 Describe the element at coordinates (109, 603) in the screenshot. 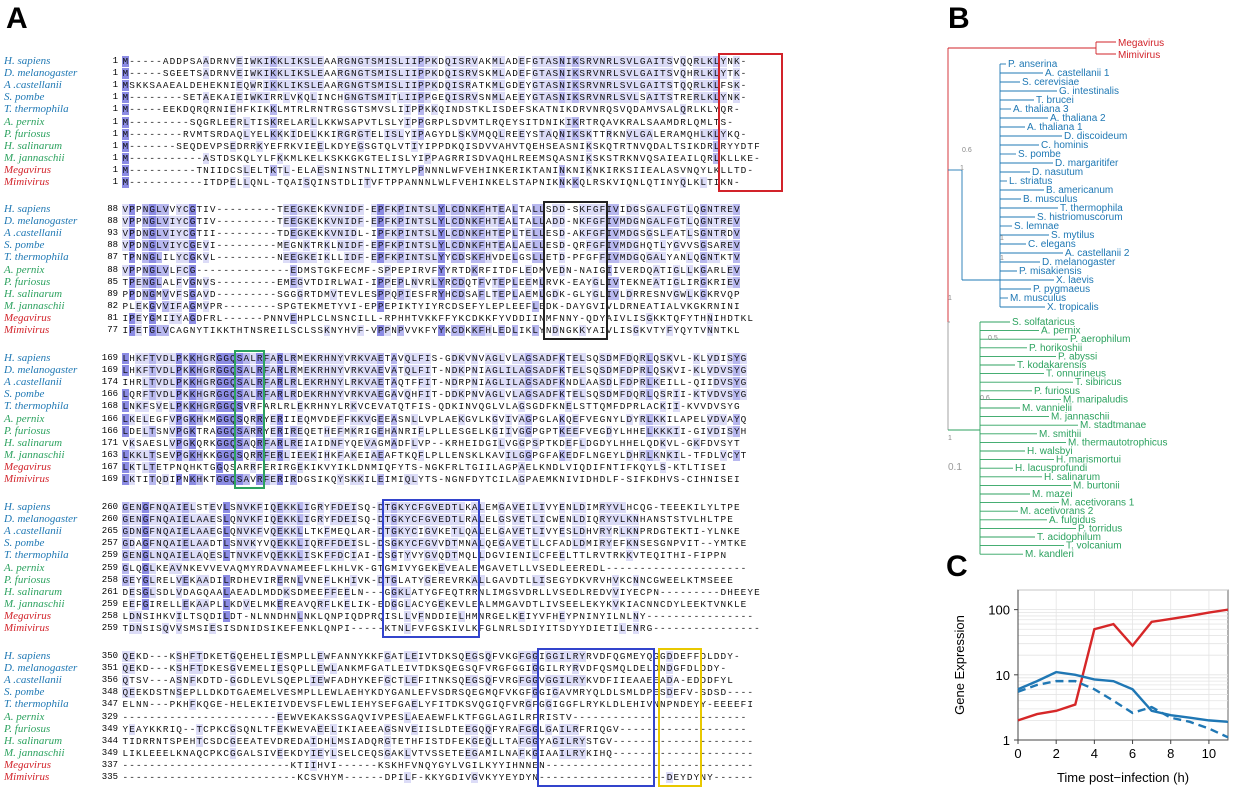

I see `residue-start-number: 259` at that location.